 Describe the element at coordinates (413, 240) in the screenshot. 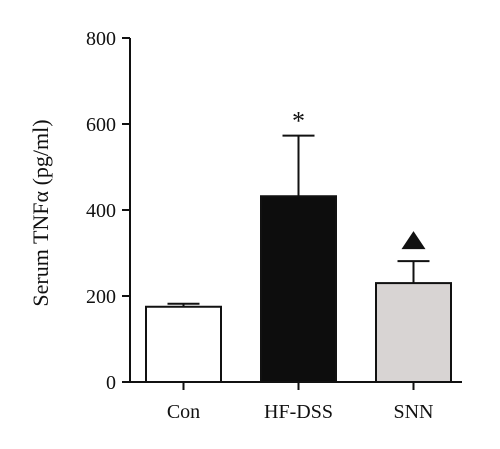

I see `significance-triangle-marker` at that location.